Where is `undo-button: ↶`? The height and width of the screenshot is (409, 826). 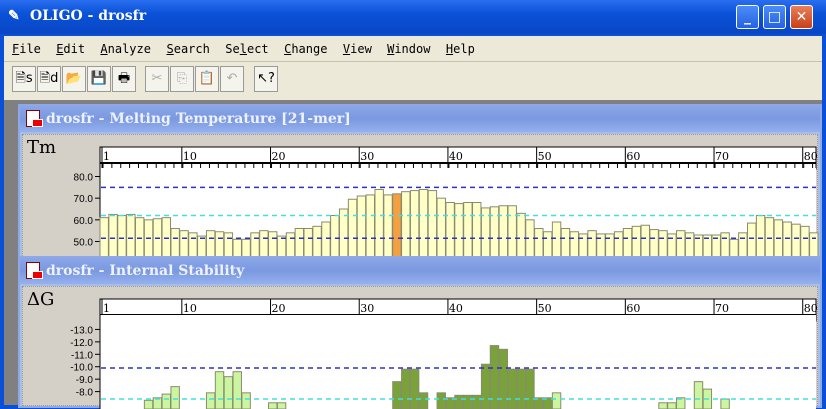
undo-button: ↶ is located at coordinates (232, 79).